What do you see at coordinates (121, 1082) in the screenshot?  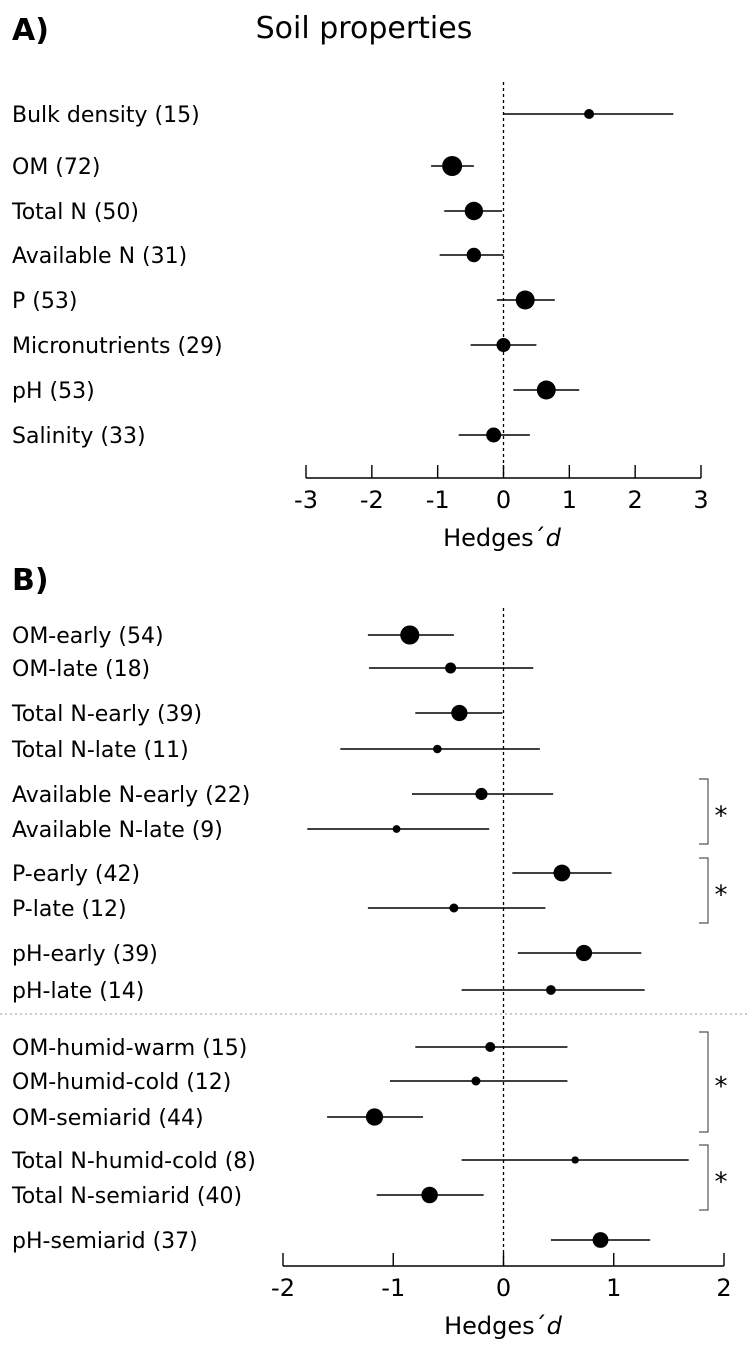 I see `row-label: OM-humid-cold (12)` at bounding box center [121, 1082].